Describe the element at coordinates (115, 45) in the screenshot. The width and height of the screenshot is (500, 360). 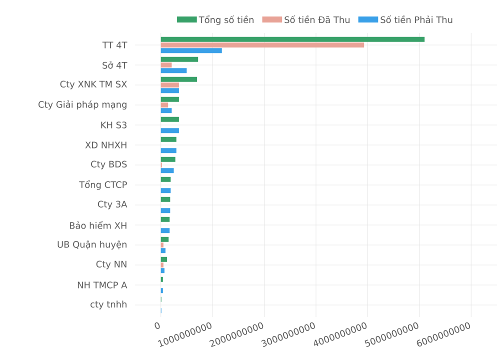
I see `y-tick-label: TT 4T` at that location.